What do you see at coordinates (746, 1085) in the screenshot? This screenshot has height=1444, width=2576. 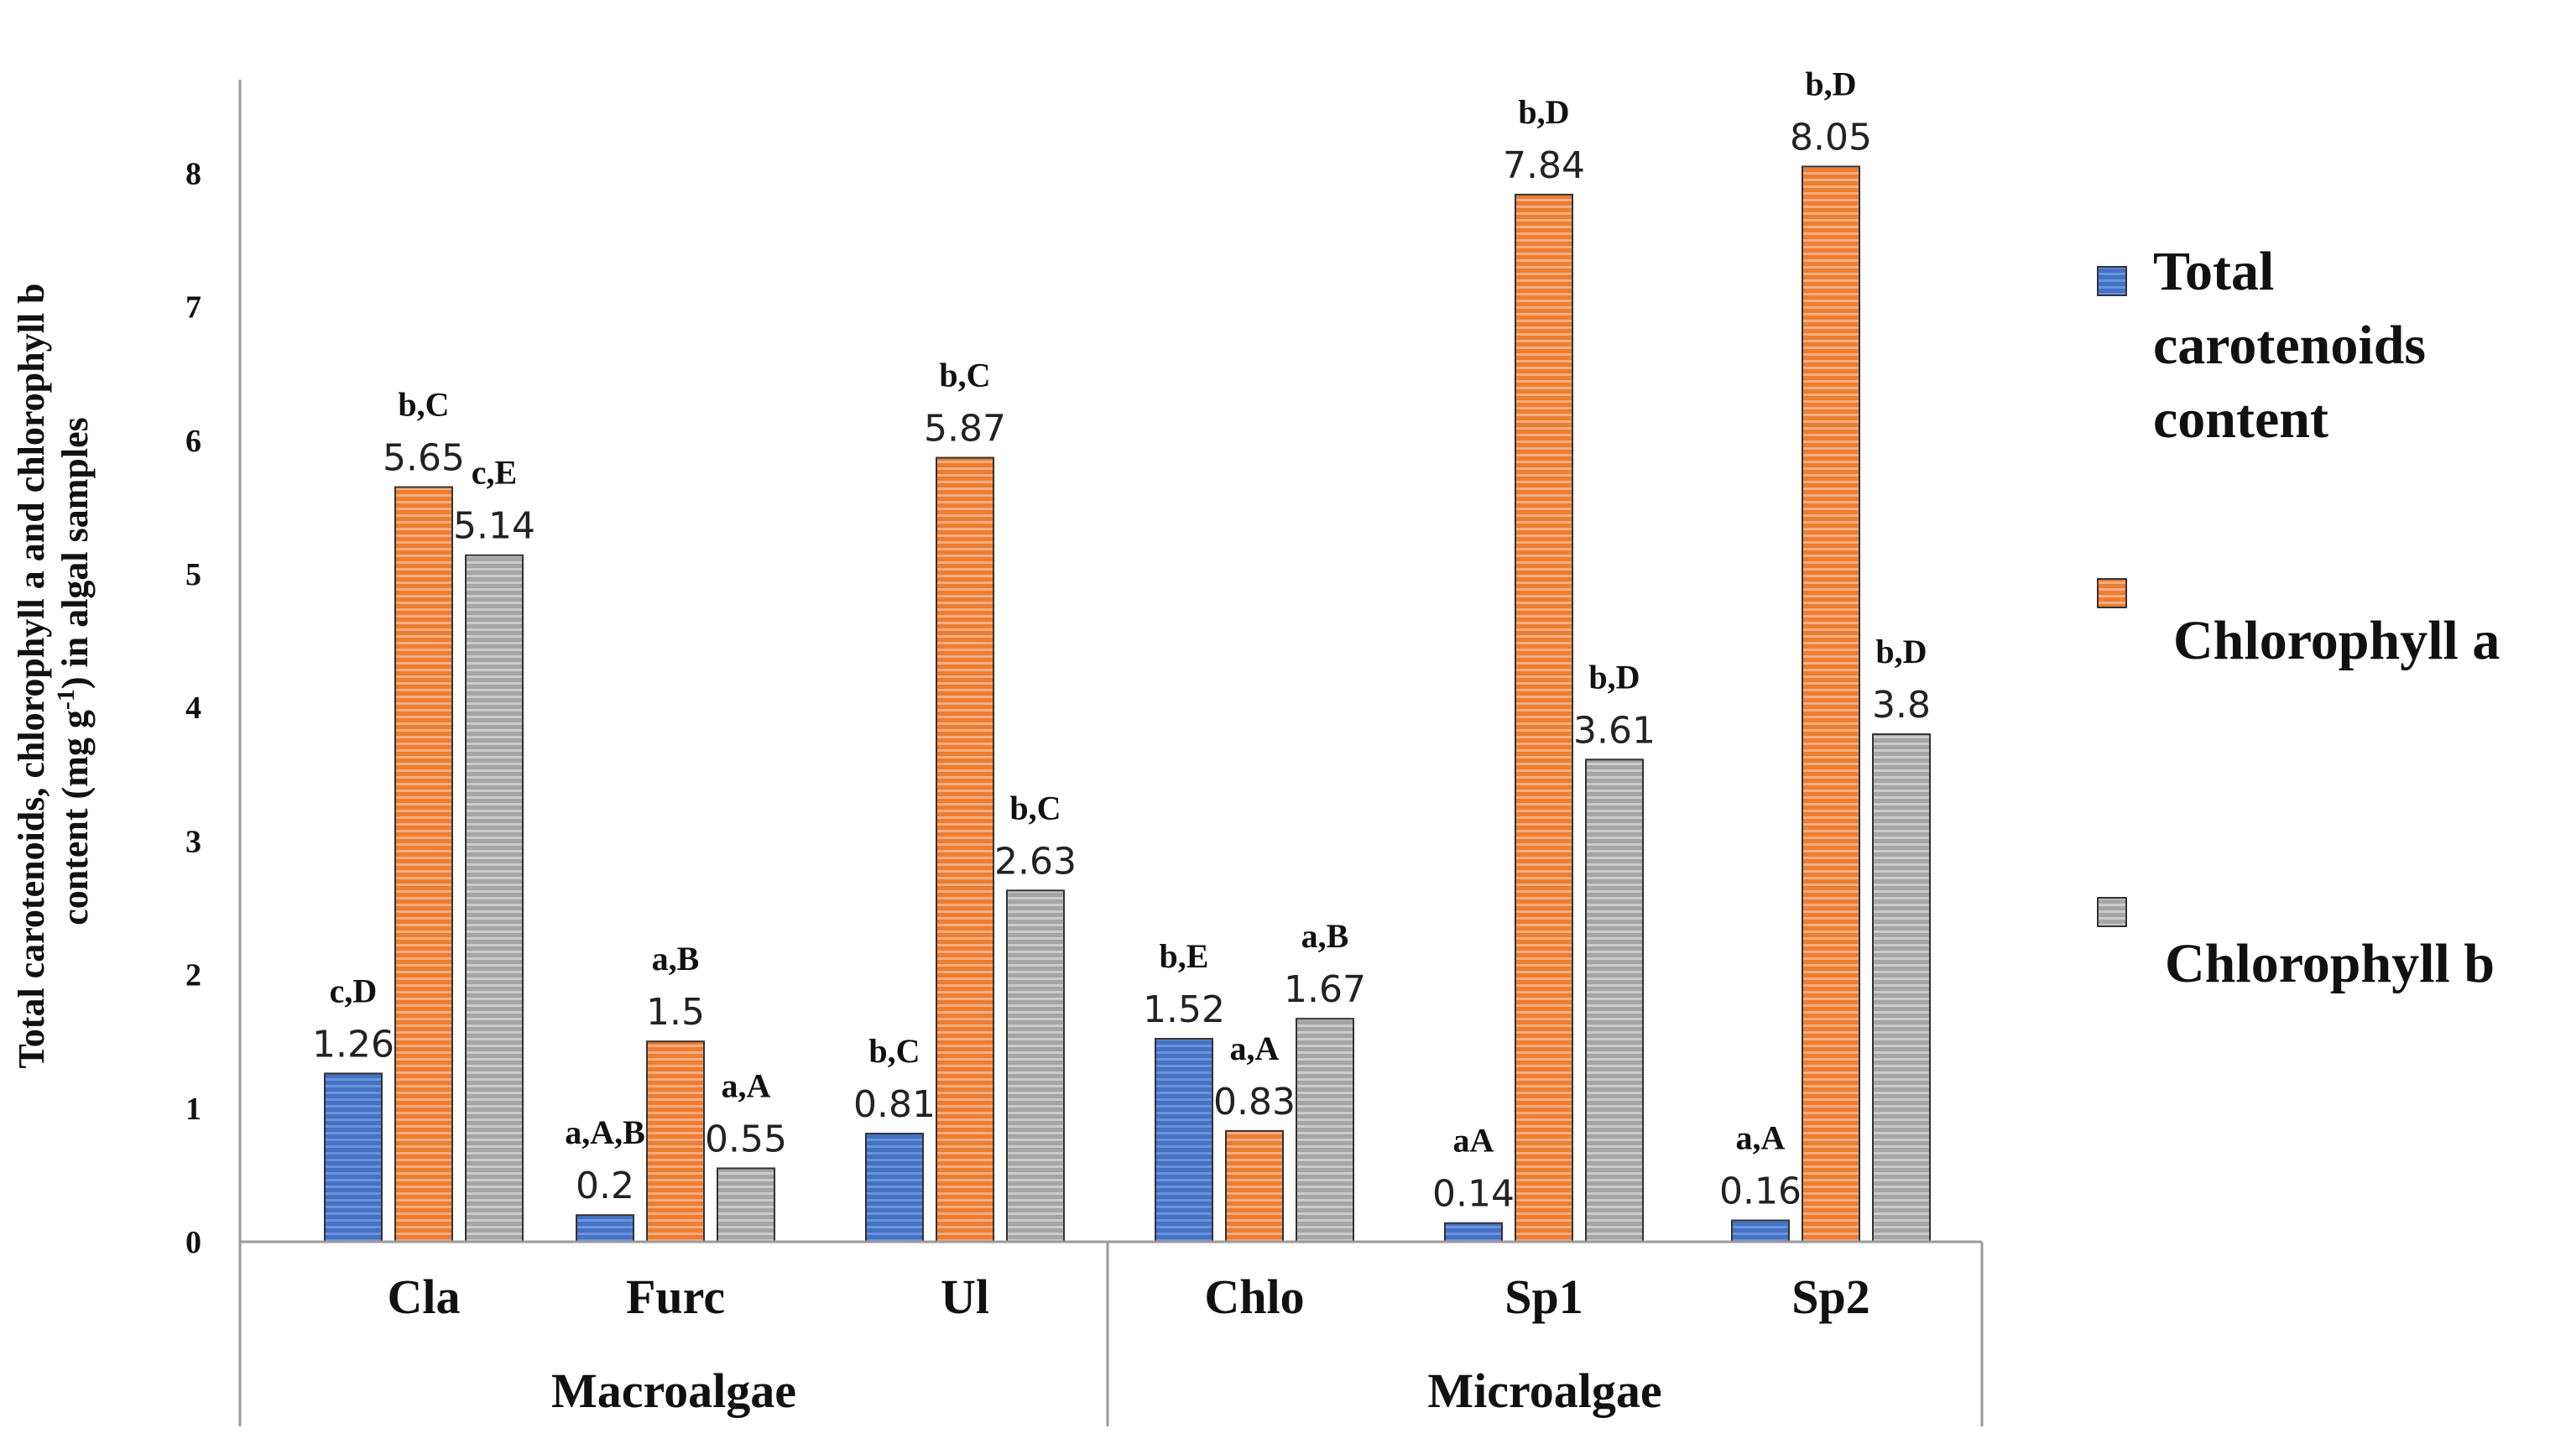 I see `sig-label-chl-b-furc: a,A` at bounding box center [746, 1085].